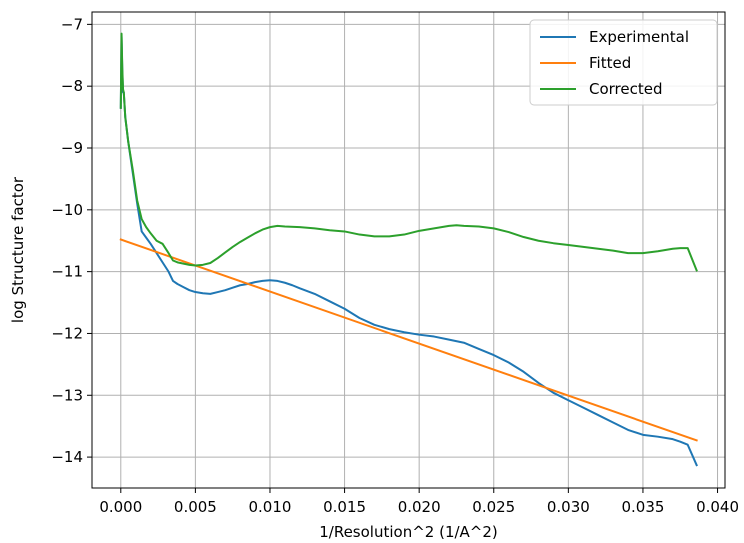 Image resolution: width=744 pixels, height=543 pixels. Describe the element at coordinates (72, 148) in the screenshot. I see `y-tick-label: −9` at that location.